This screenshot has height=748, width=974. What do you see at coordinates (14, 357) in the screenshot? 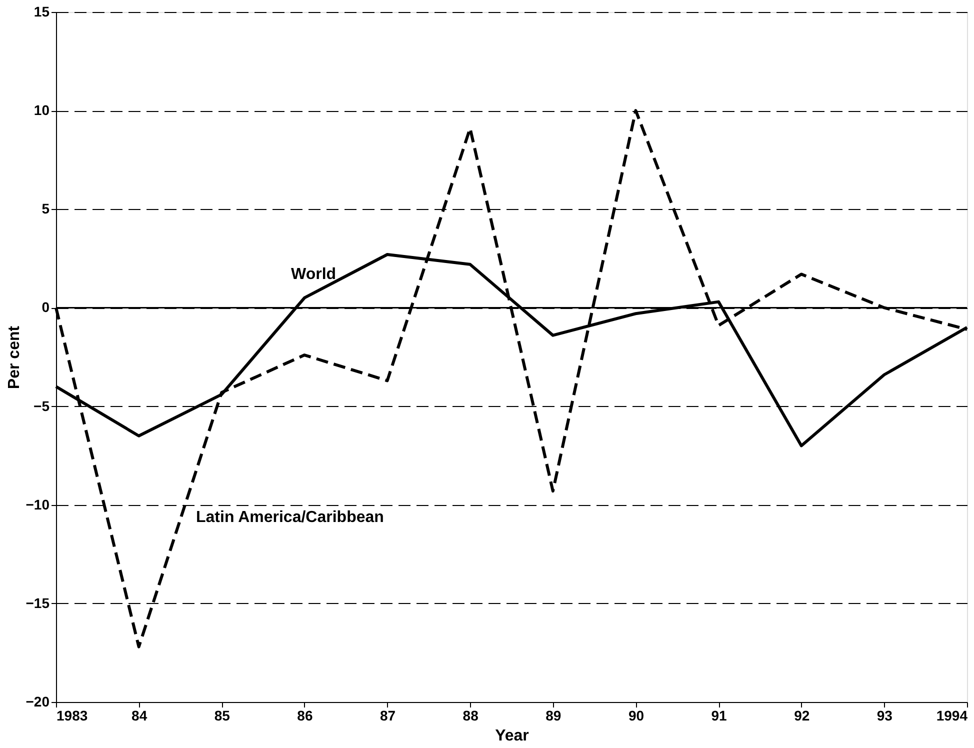
I see `y-axis-title: Per cent` at bounding box center [14, 357].